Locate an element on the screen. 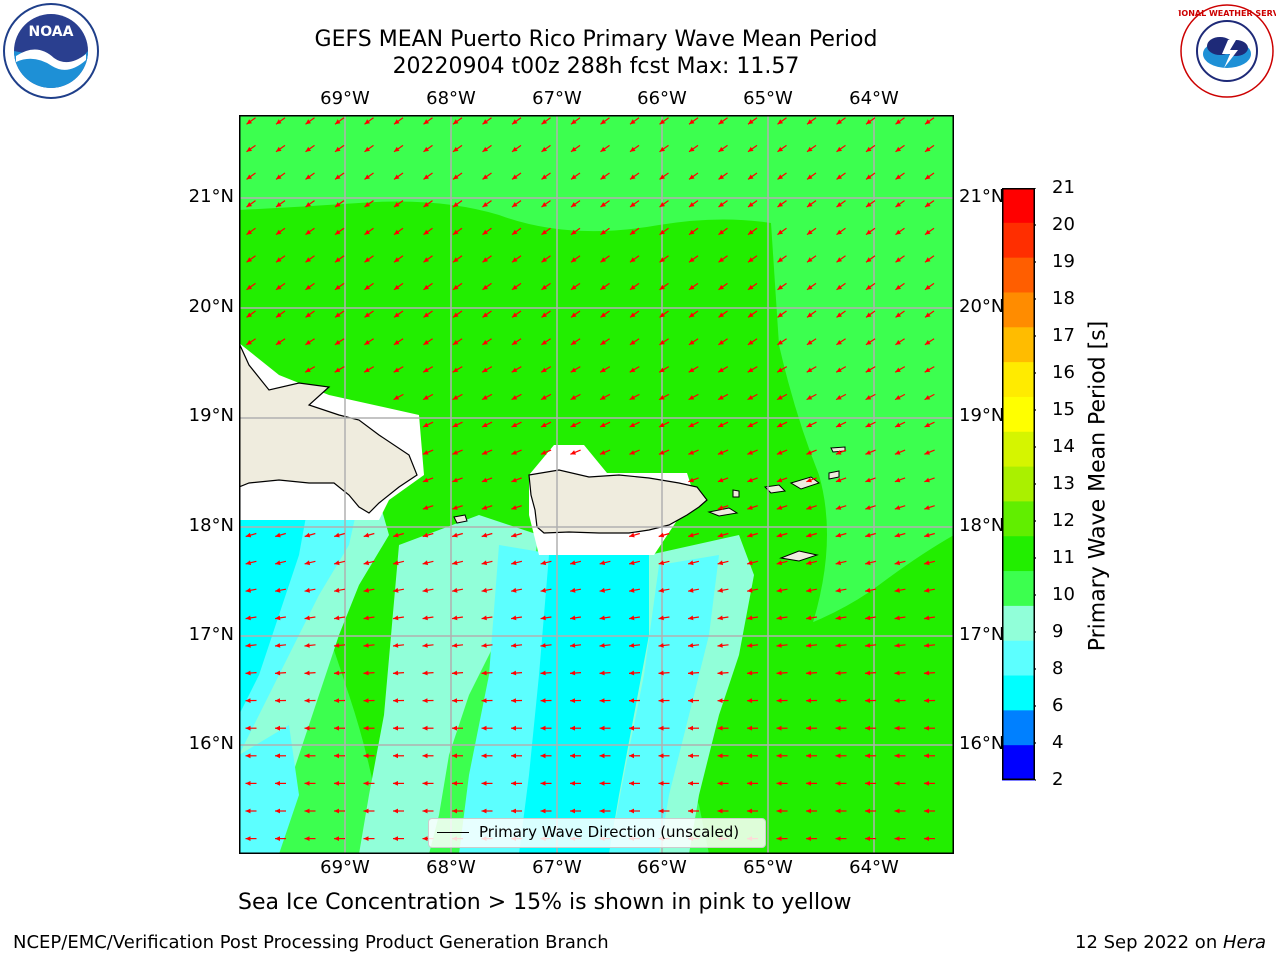  footer-machine: Hera is located at coordinates (1244, 942).